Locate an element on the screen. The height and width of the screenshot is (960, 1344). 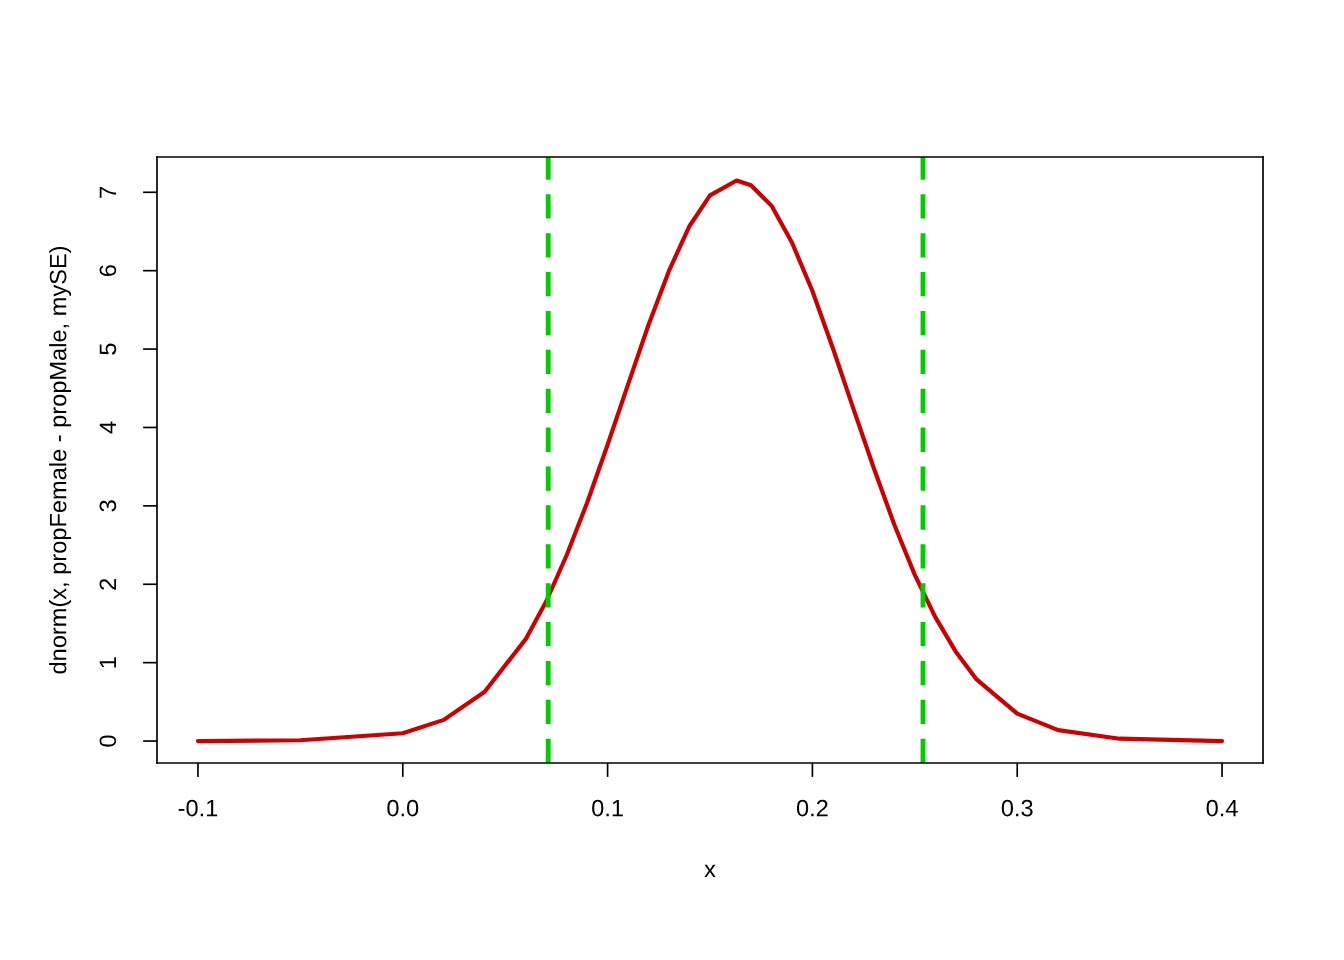
x-tick-label: 0.0 is located at coordinates (403, 808).